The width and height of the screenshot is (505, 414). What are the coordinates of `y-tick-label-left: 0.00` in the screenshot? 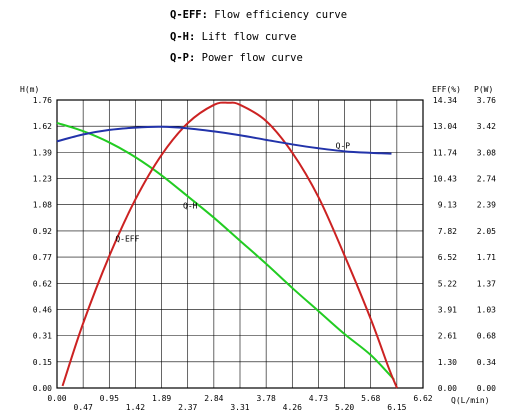 It's located at (42, 388).